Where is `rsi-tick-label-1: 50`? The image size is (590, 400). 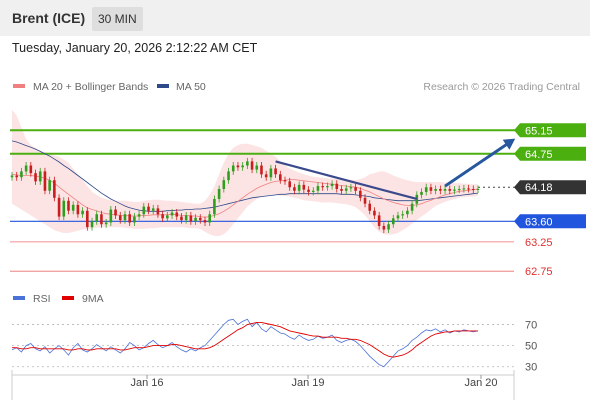
rsi-tick-label-1: 50 is located at coordinates (531, 347).